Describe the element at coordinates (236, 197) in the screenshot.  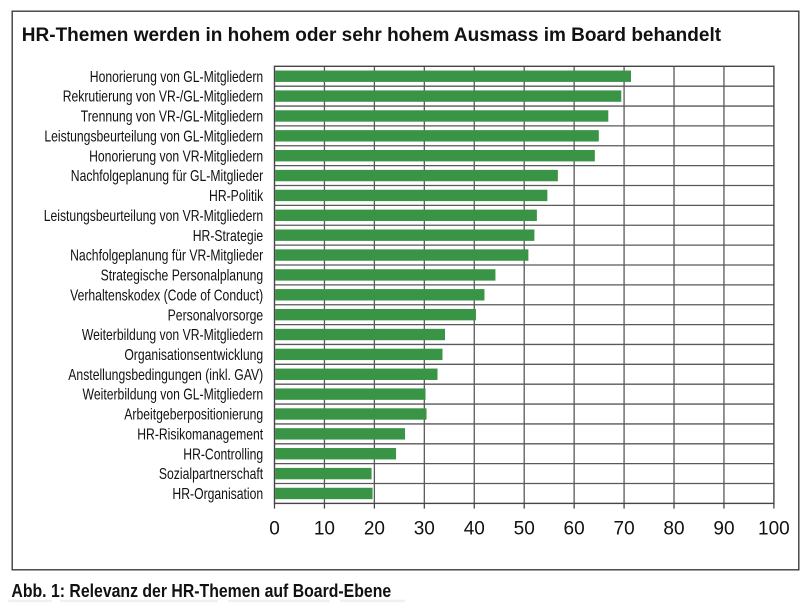
I see `svg-text: HR-Politik` at that location.